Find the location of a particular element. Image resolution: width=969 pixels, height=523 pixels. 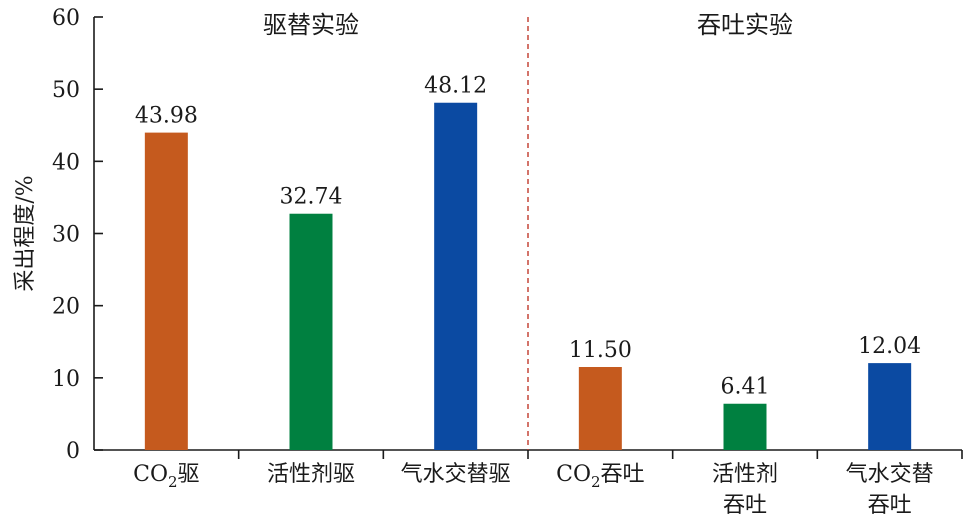

value-label: 6.41 is located at coordinates (745, 387).